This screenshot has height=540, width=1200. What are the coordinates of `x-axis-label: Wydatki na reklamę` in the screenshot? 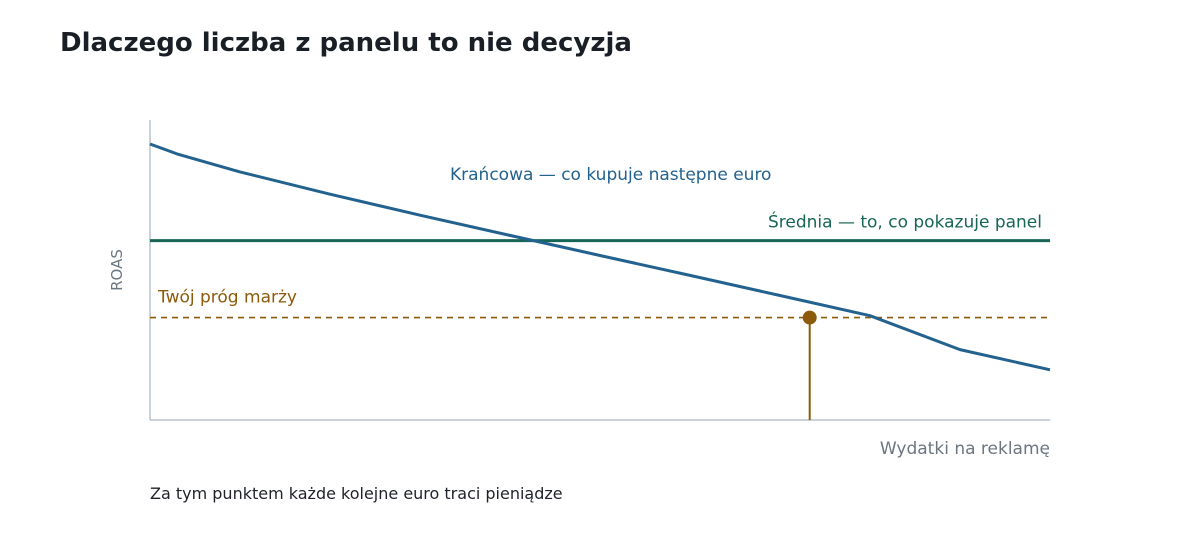 It's located at (965, 449).